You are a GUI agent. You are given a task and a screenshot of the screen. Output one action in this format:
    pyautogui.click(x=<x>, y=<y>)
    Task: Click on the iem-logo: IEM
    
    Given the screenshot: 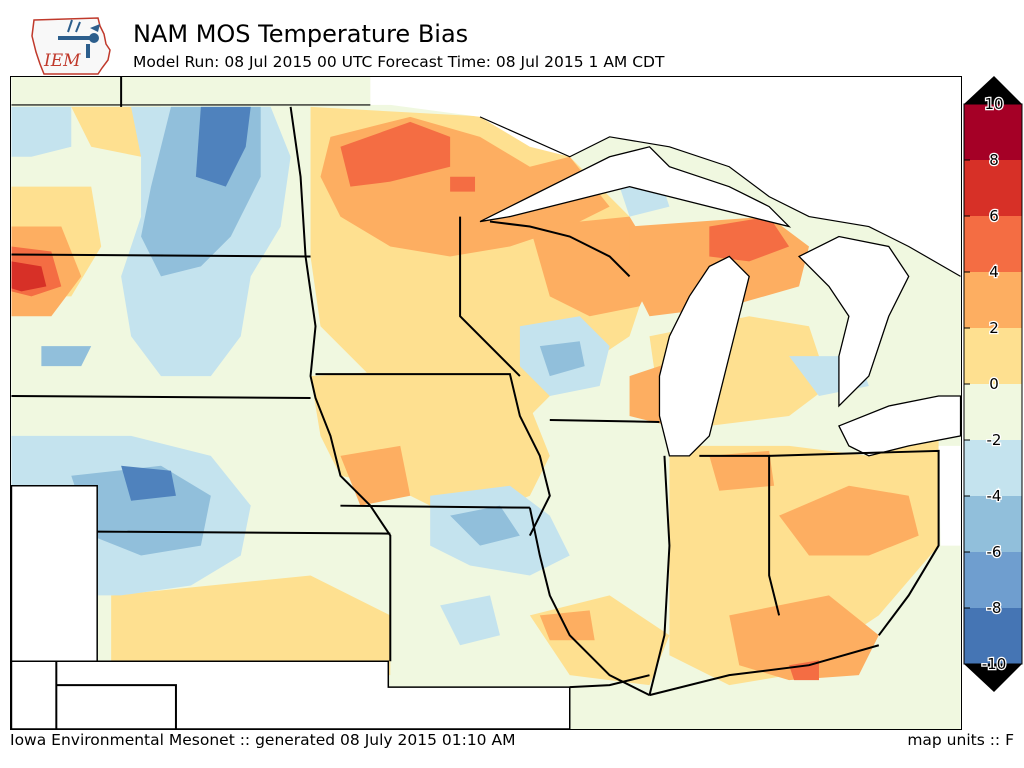 What is the action you would take?
    pyautogui.click(x=71, y=46)
    